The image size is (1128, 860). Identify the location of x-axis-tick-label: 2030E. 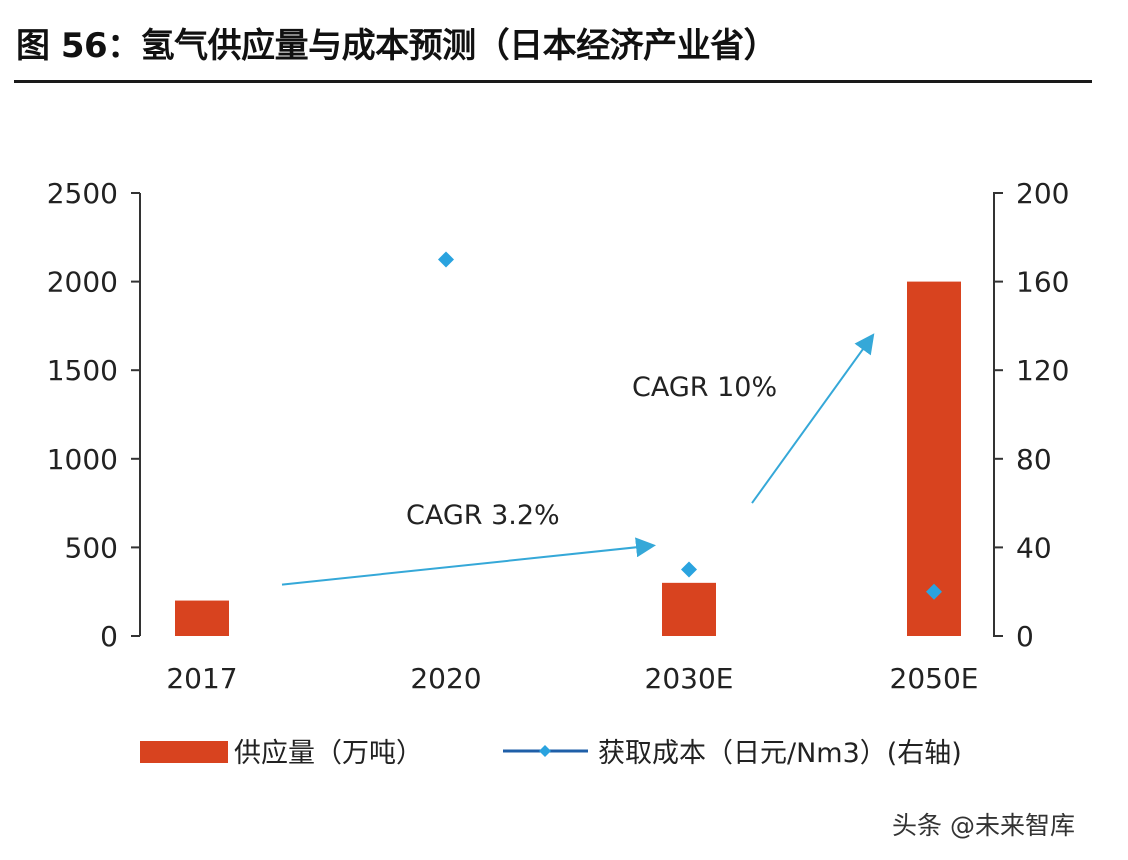
(689, 678).